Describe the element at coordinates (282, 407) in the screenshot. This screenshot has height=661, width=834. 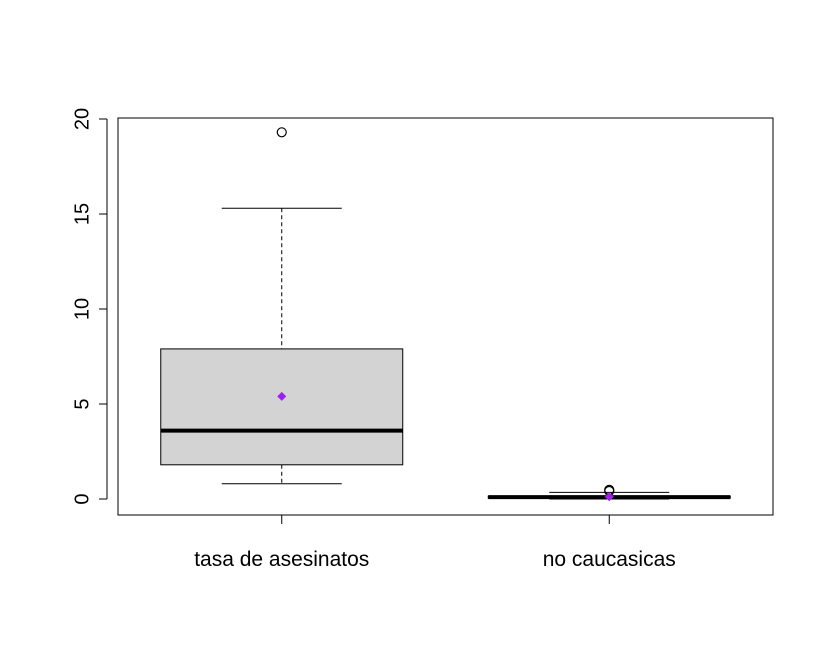
I see `iqr-box` at that location.